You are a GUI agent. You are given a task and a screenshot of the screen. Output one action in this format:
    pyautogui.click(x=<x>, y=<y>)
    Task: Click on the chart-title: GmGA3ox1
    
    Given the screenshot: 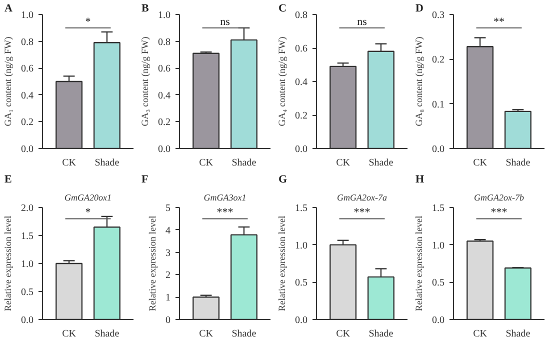 What is the action you would take?
    pyautogui.click(x=225, y=197)
    